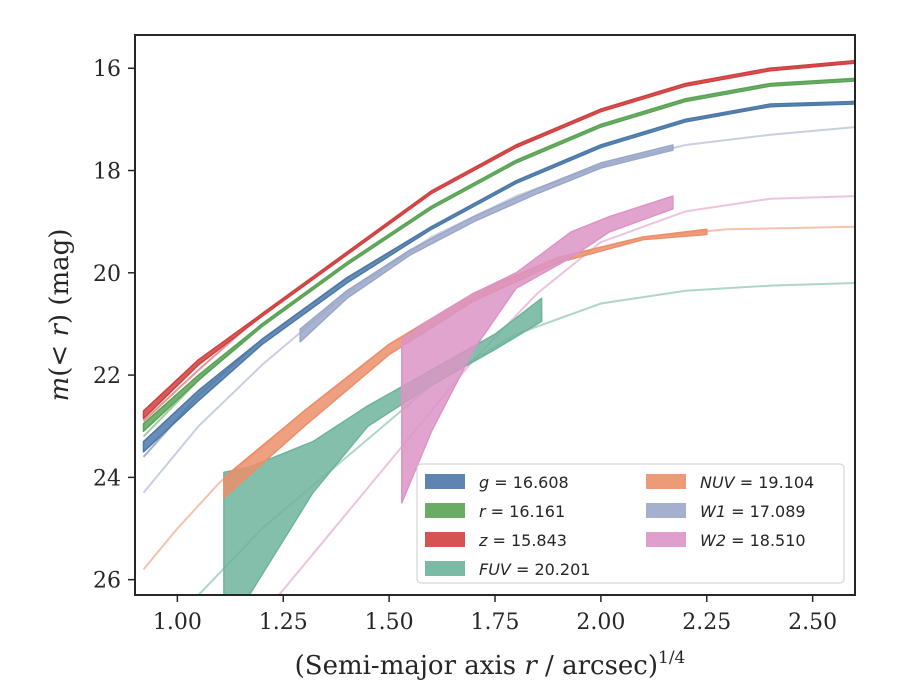 The width and height of the screenshot is (900, 700). Describe the element at coordinates (445, 481) in the screenshot. I see `legend-swatch-g` at that location.